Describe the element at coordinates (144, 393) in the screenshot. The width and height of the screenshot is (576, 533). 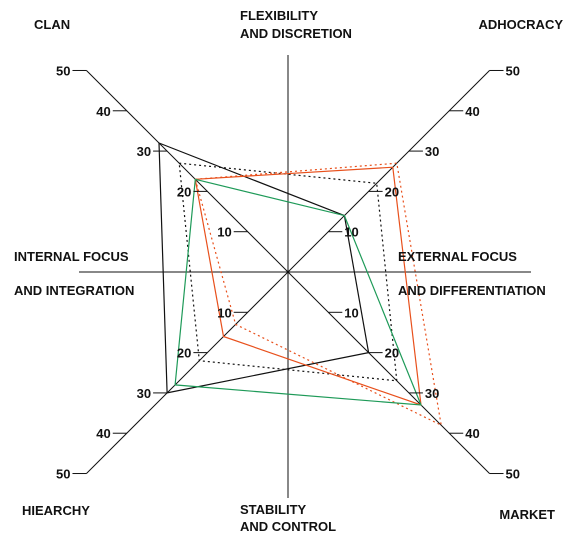
I see `tick-label-hiearchy-30: 30` at that location.